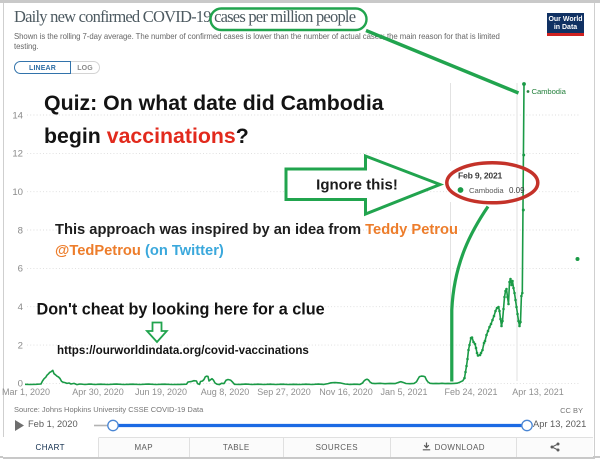 The image size is (600, 459). I want to click on svg-text: 6, so click(20, 269).